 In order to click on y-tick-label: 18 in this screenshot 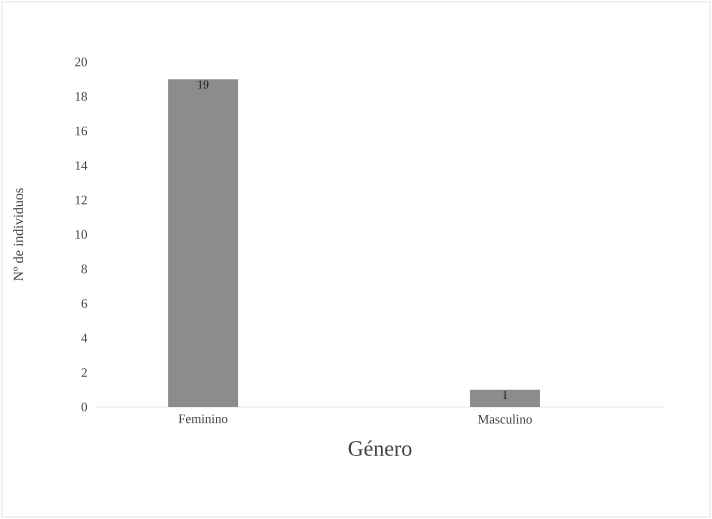, I will do `click(81, 96)`.